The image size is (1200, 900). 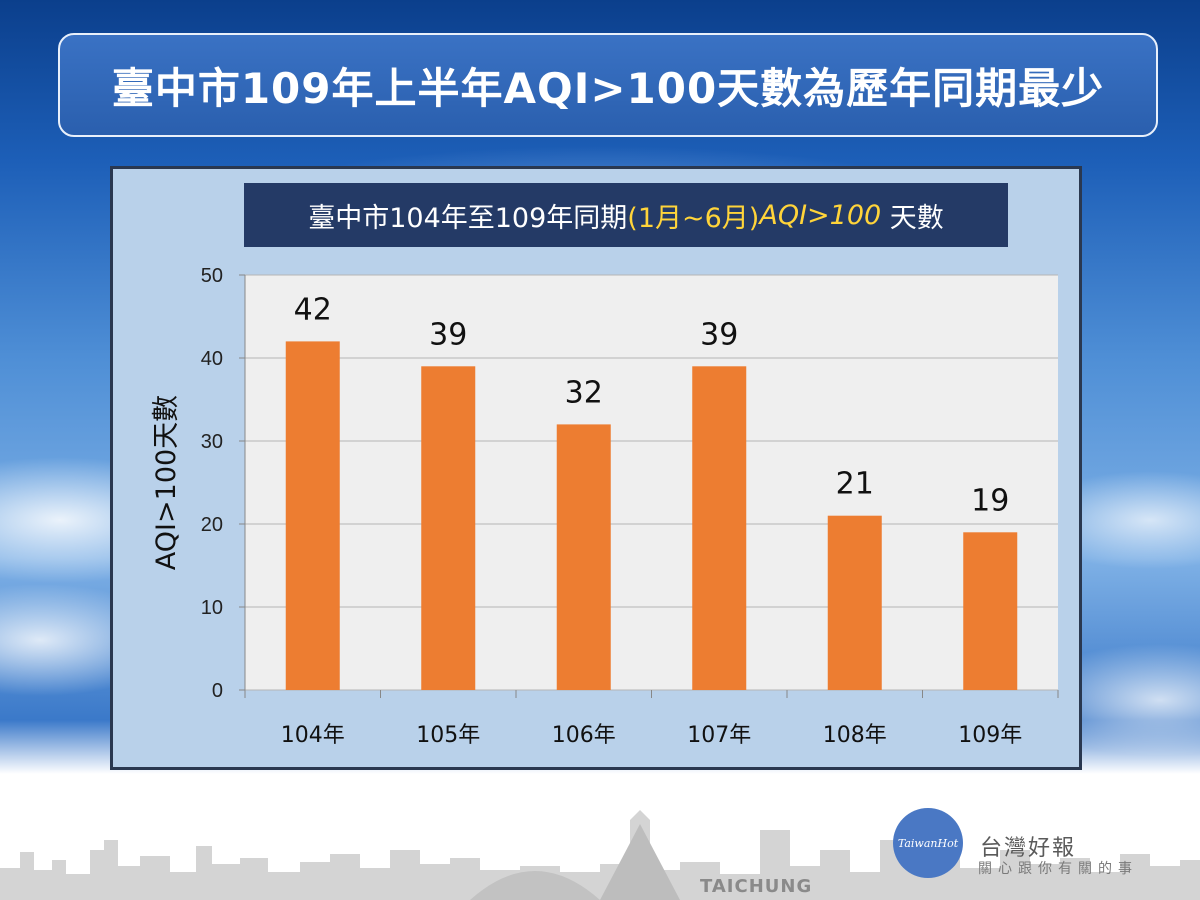 I want to click on chart-title-metric: AQI>100, so click(x=820, y=215).